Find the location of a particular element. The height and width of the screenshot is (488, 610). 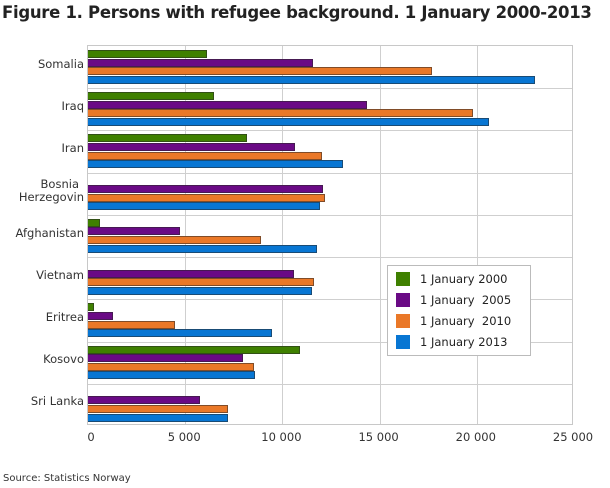

category-label: Vietnam is located at coordinates (60, 274).